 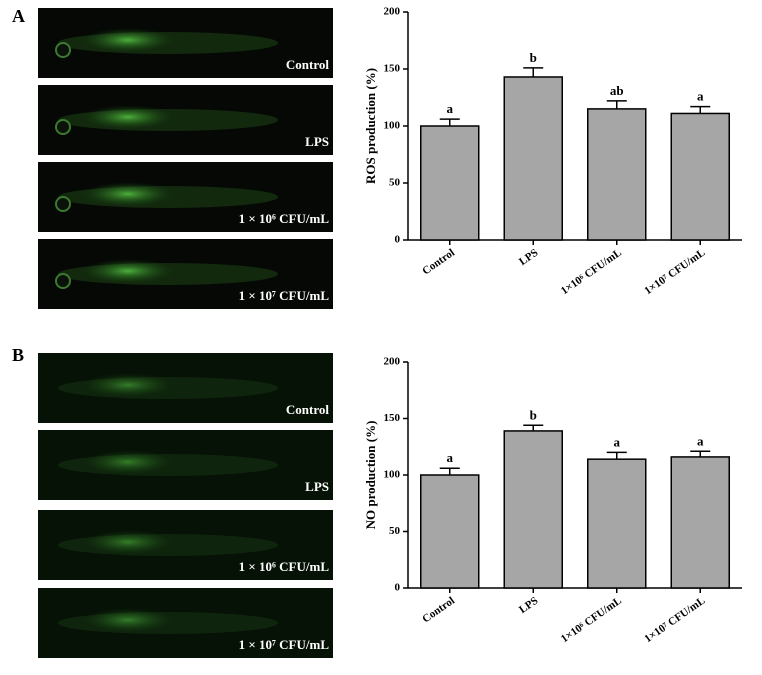 What do you see at coordinates (370, 475) in the screenshot?
I see `y-axis-label: NO production (%)` at bounding box center [370, 475].